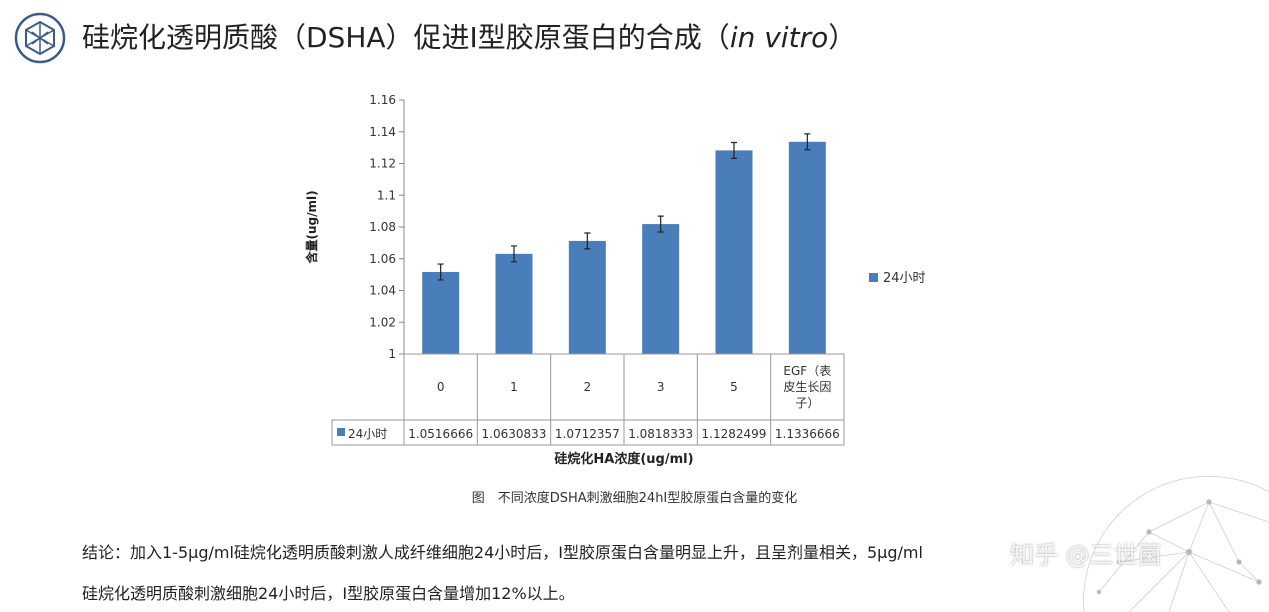 The image size is (1269, 612). What do you see at coordinates (367, 434) in the screenshot?
I see `table-series-label: 24小时` at bounding box center [367, 434].